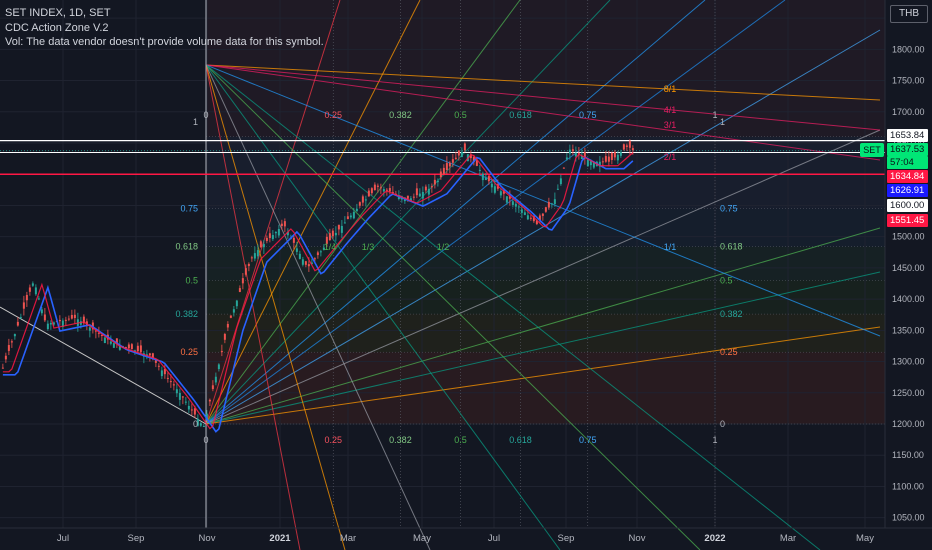  I want to click on price-axis-tick: 1400.00, so click(908, 299).